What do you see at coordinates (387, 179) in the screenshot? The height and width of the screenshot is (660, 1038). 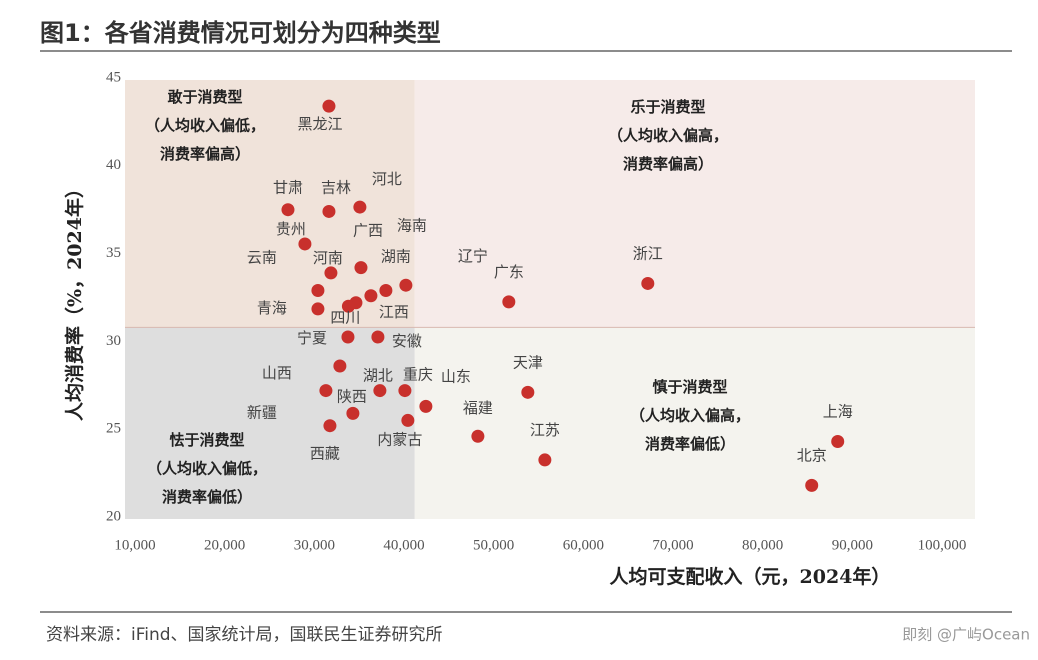 I see `point-label: 河北` at bounding box center [387, 179].